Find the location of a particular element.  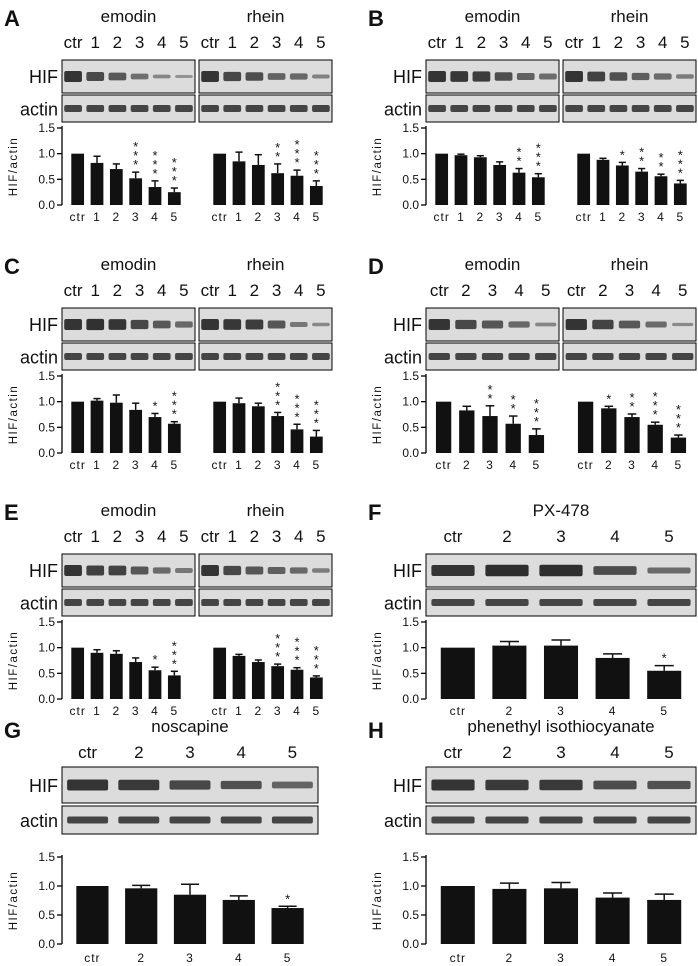

x-tick-label: 1 is located at coordinates (461, 217).